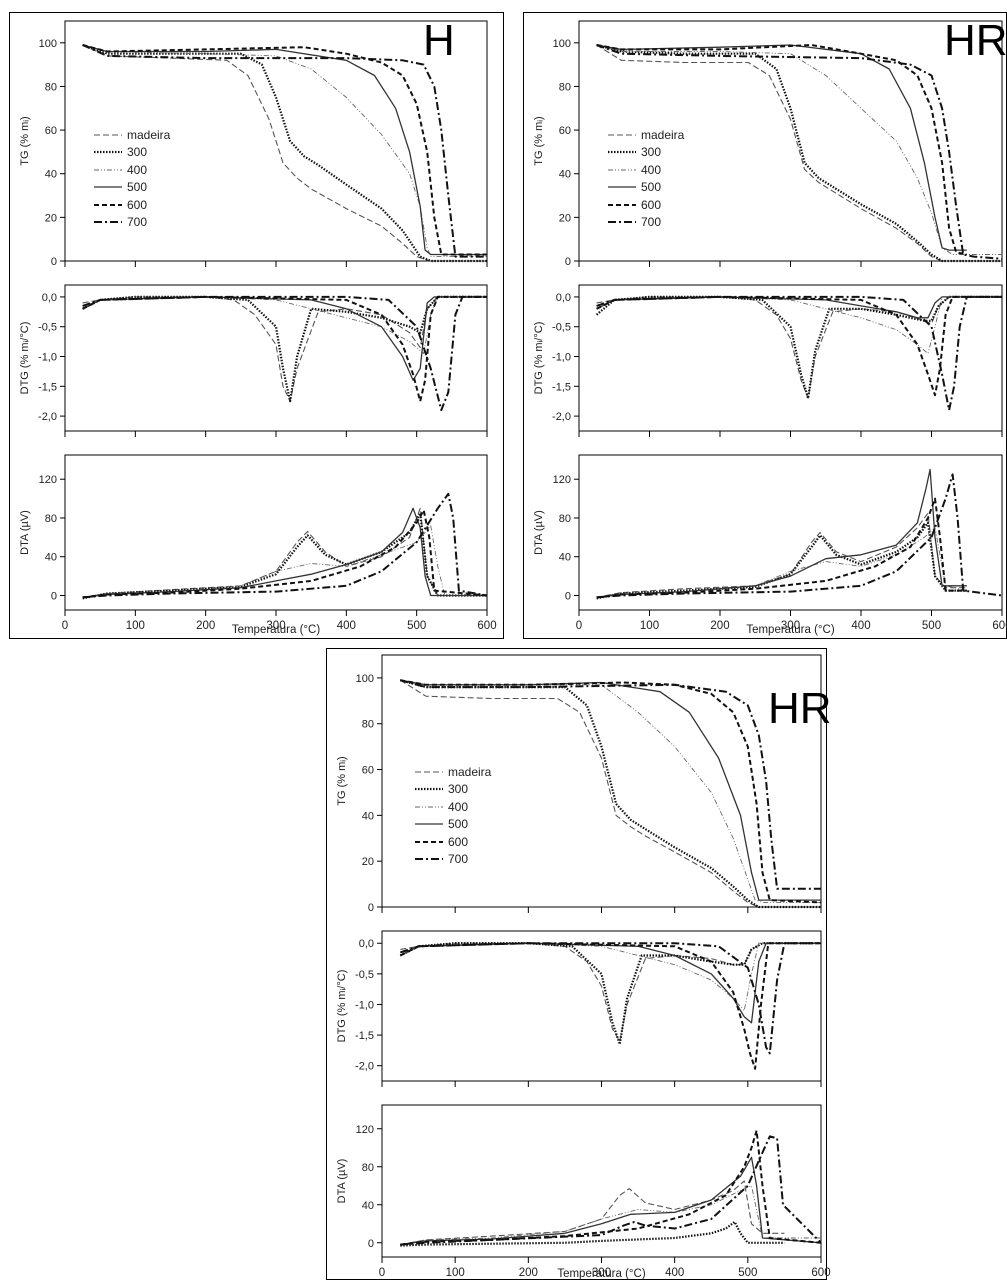 The height and width of the screenshot is (1284, 1007). What do you see at coordinates (453, 842) in the screenshot?
I see `legend-item: 600` at bounding box center [453, 842].